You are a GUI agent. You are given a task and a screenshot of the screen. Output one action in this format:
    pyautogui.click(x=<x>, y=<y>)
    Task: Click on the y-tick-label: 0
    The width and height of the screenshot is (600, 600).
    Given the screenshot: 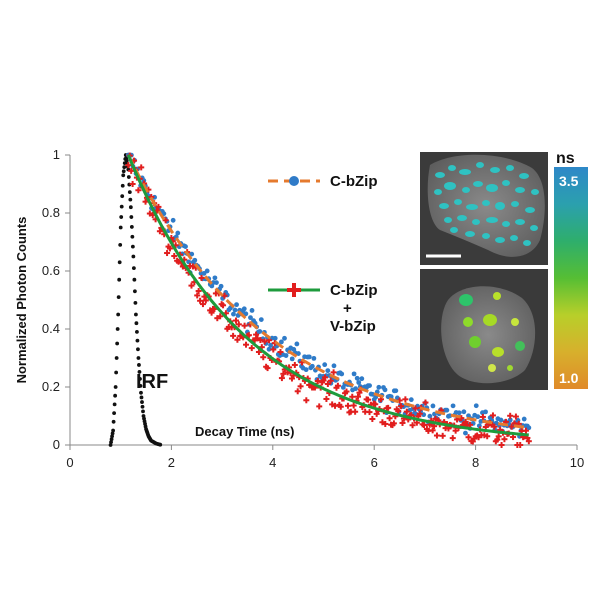 What is the action you would take?
    pyautogui.click(x=56, y=444)
    